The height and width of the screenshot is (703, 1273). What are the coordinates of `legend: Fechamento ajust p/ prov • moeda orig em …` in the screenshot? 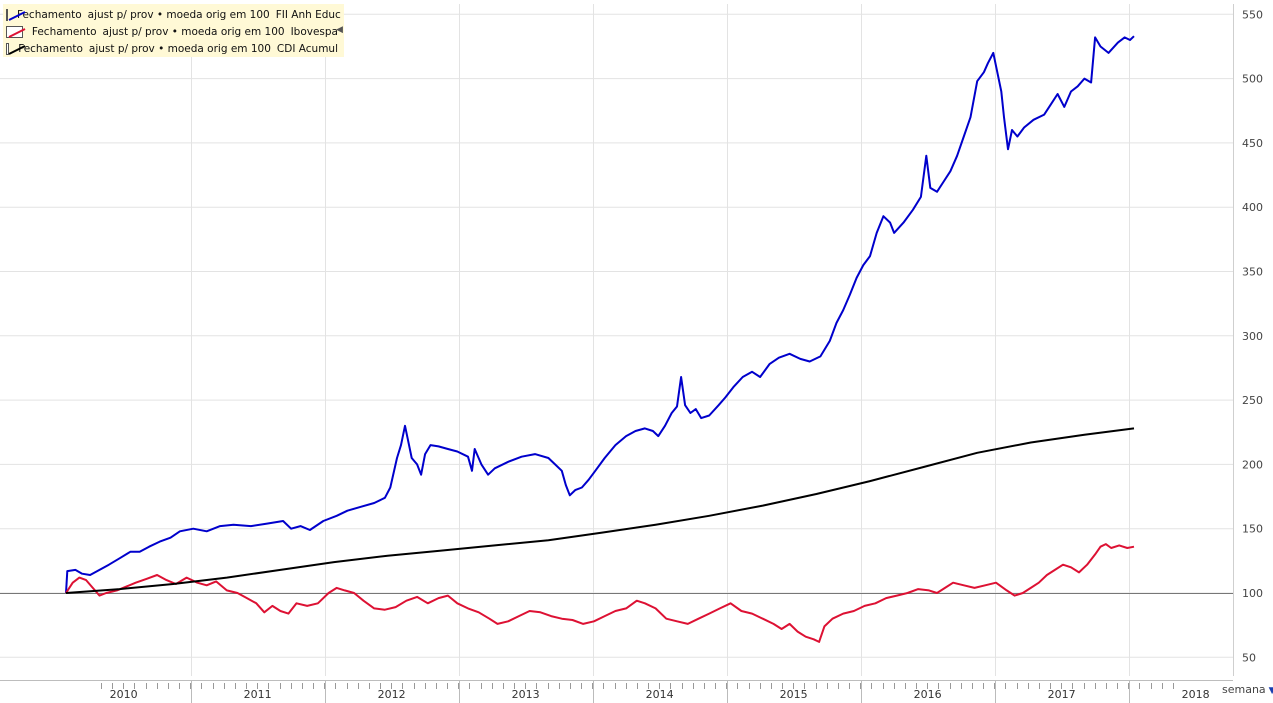 It's located at (173, 30).